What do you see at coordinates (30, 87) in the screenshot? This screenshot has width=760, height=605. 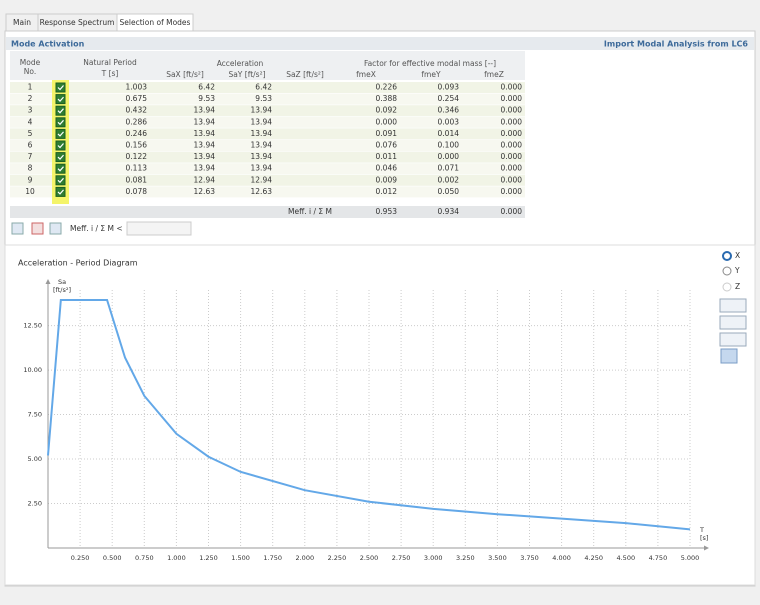 I see `cell: 1` at bounding box center [30, 87].